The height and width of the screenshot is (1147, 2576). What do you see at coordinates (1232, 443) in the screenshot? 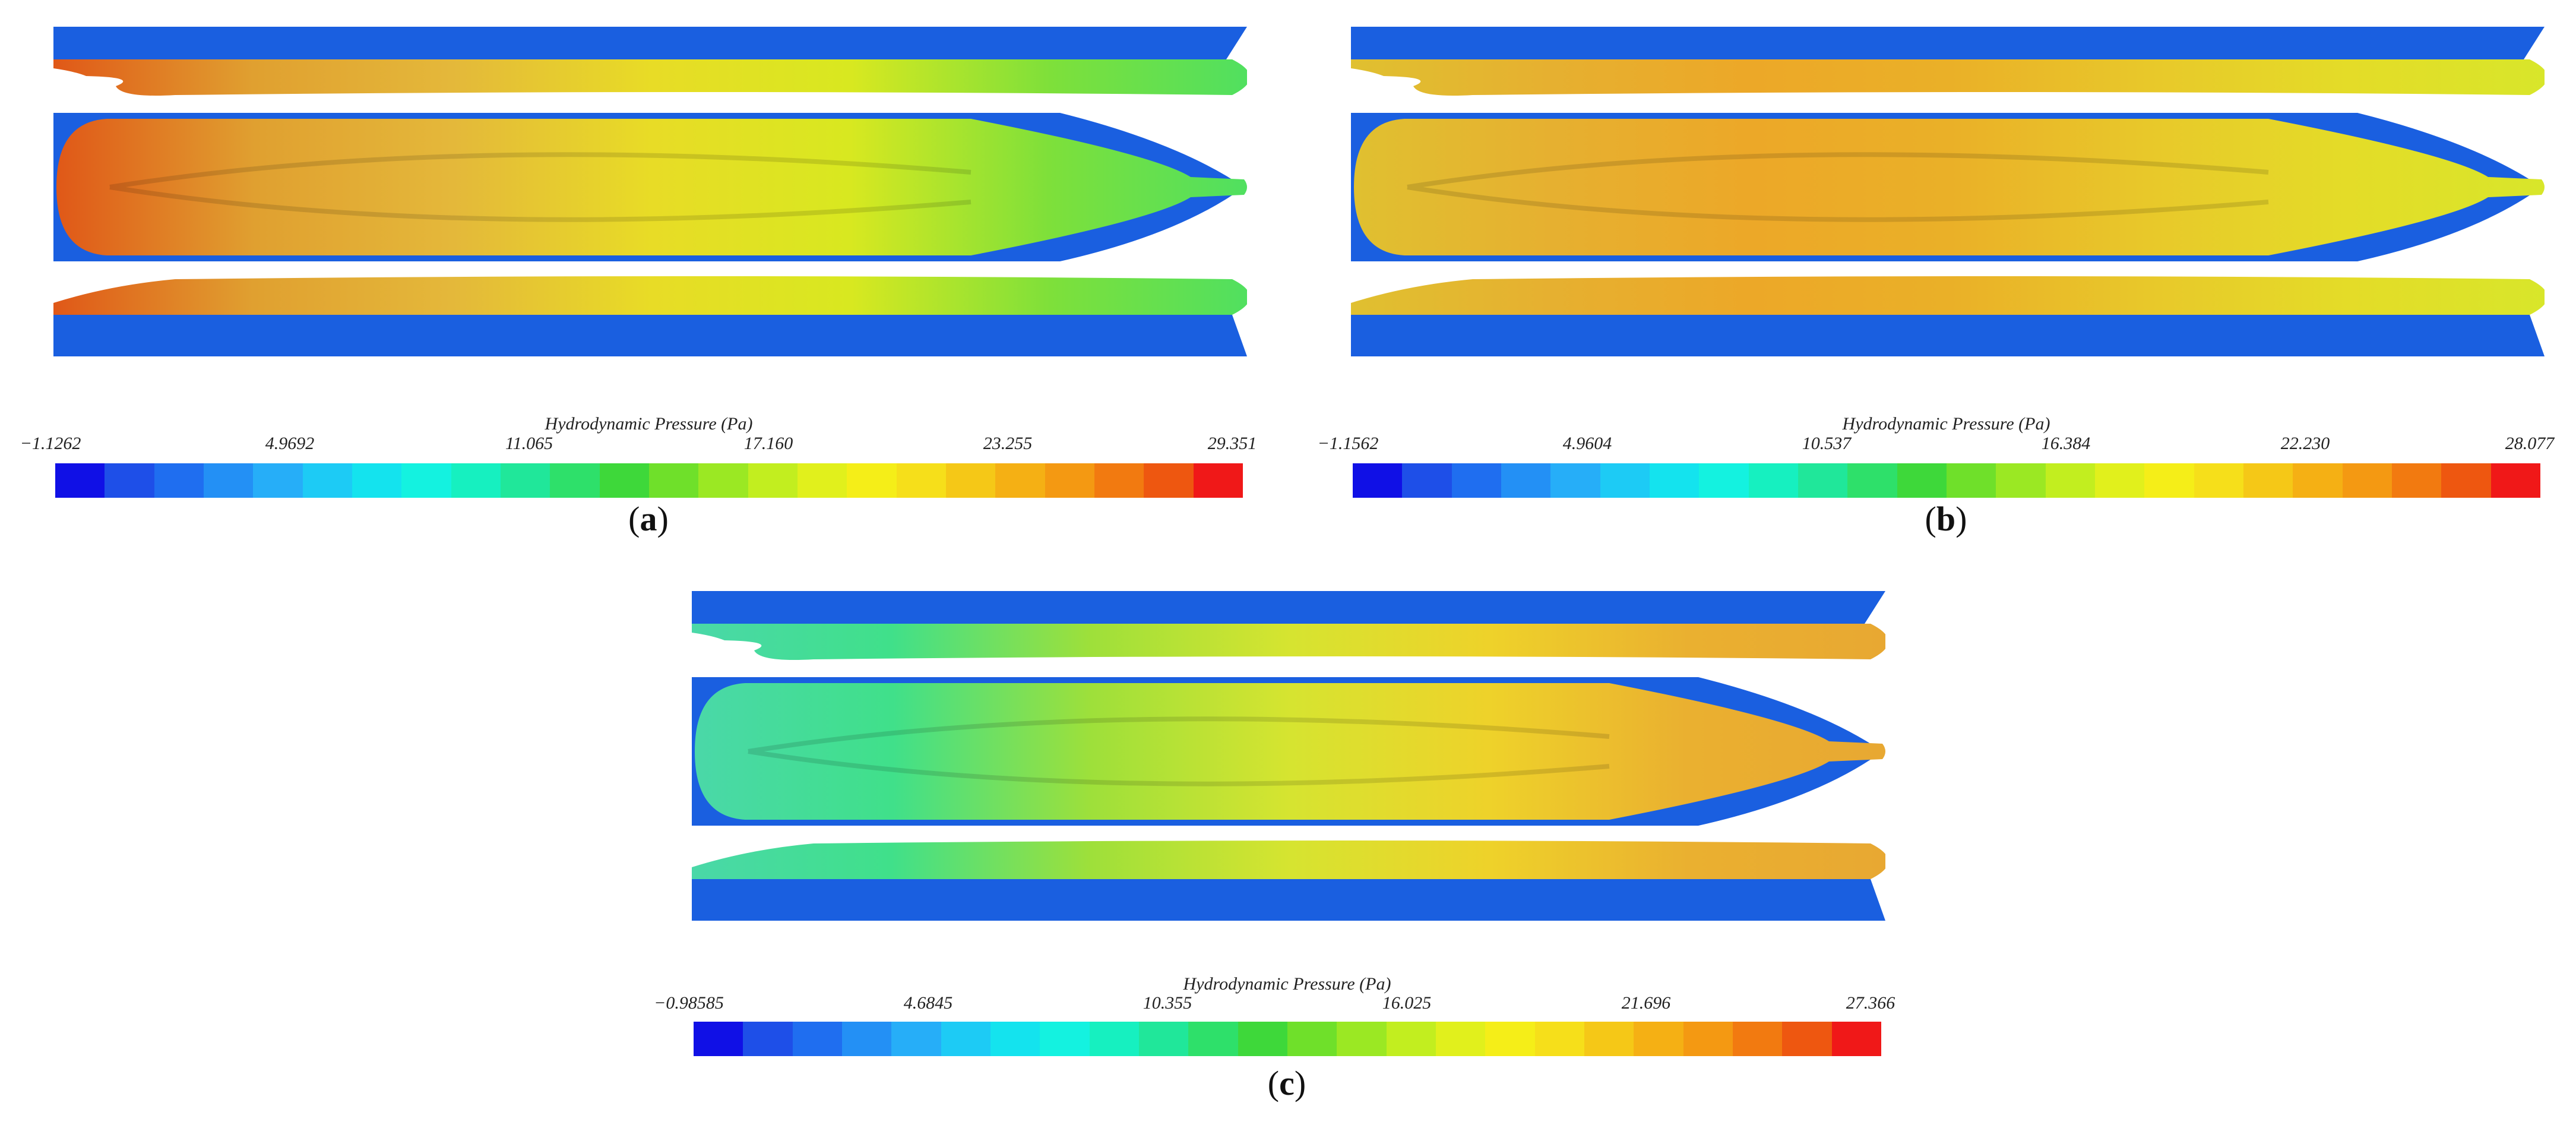
I see `colorbar-tick: 29.351` at bounding box center [1232, 443].